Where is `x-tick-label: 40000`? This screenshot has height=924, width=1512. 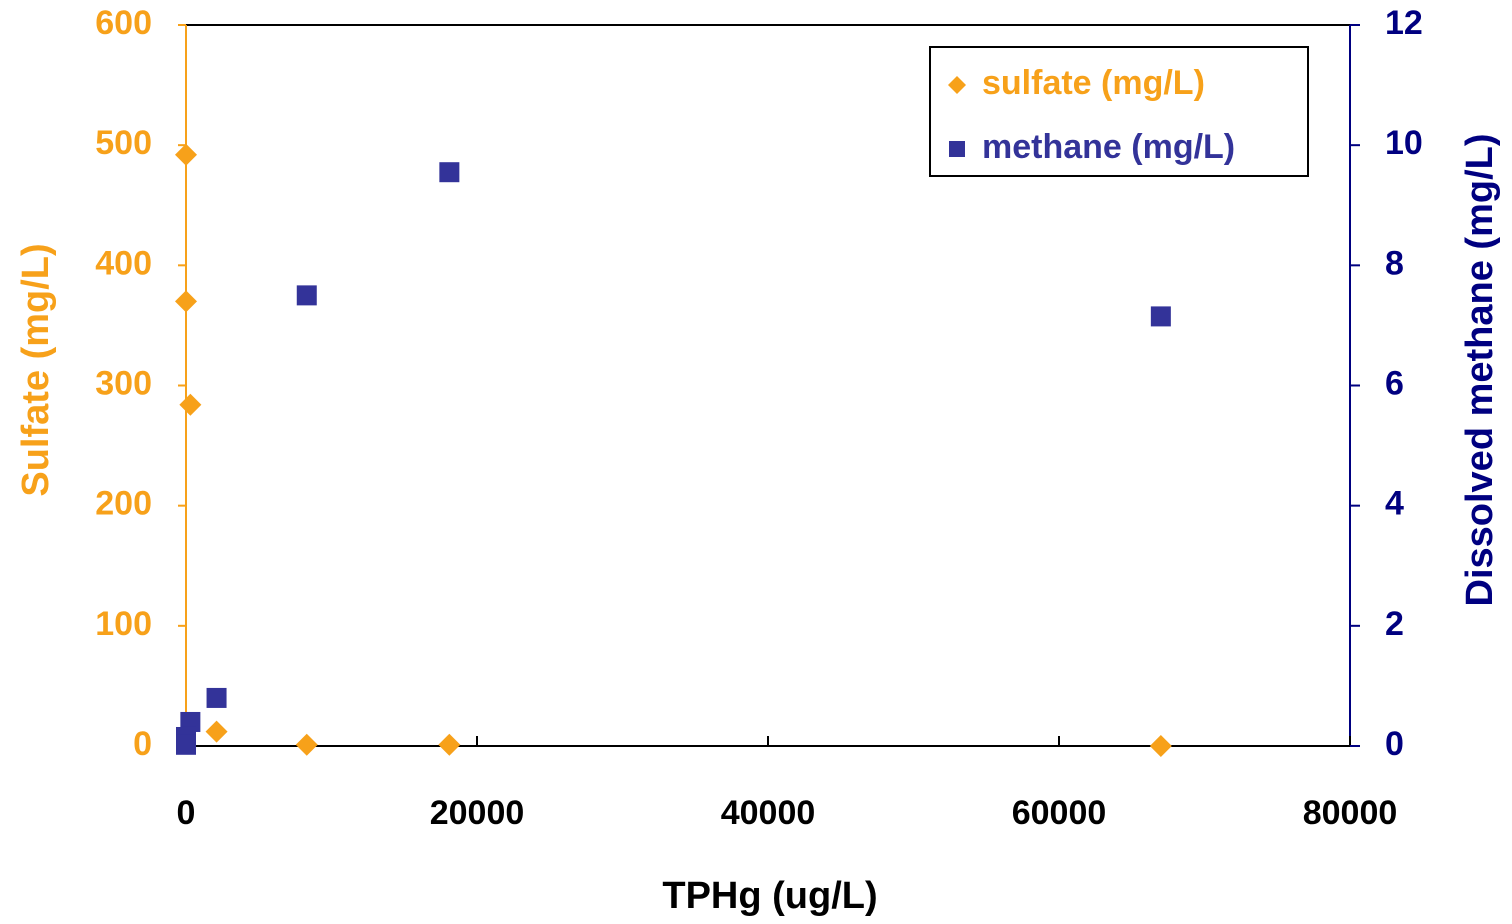 x-tick-label: 40000 is located at coordinates (768, 813).